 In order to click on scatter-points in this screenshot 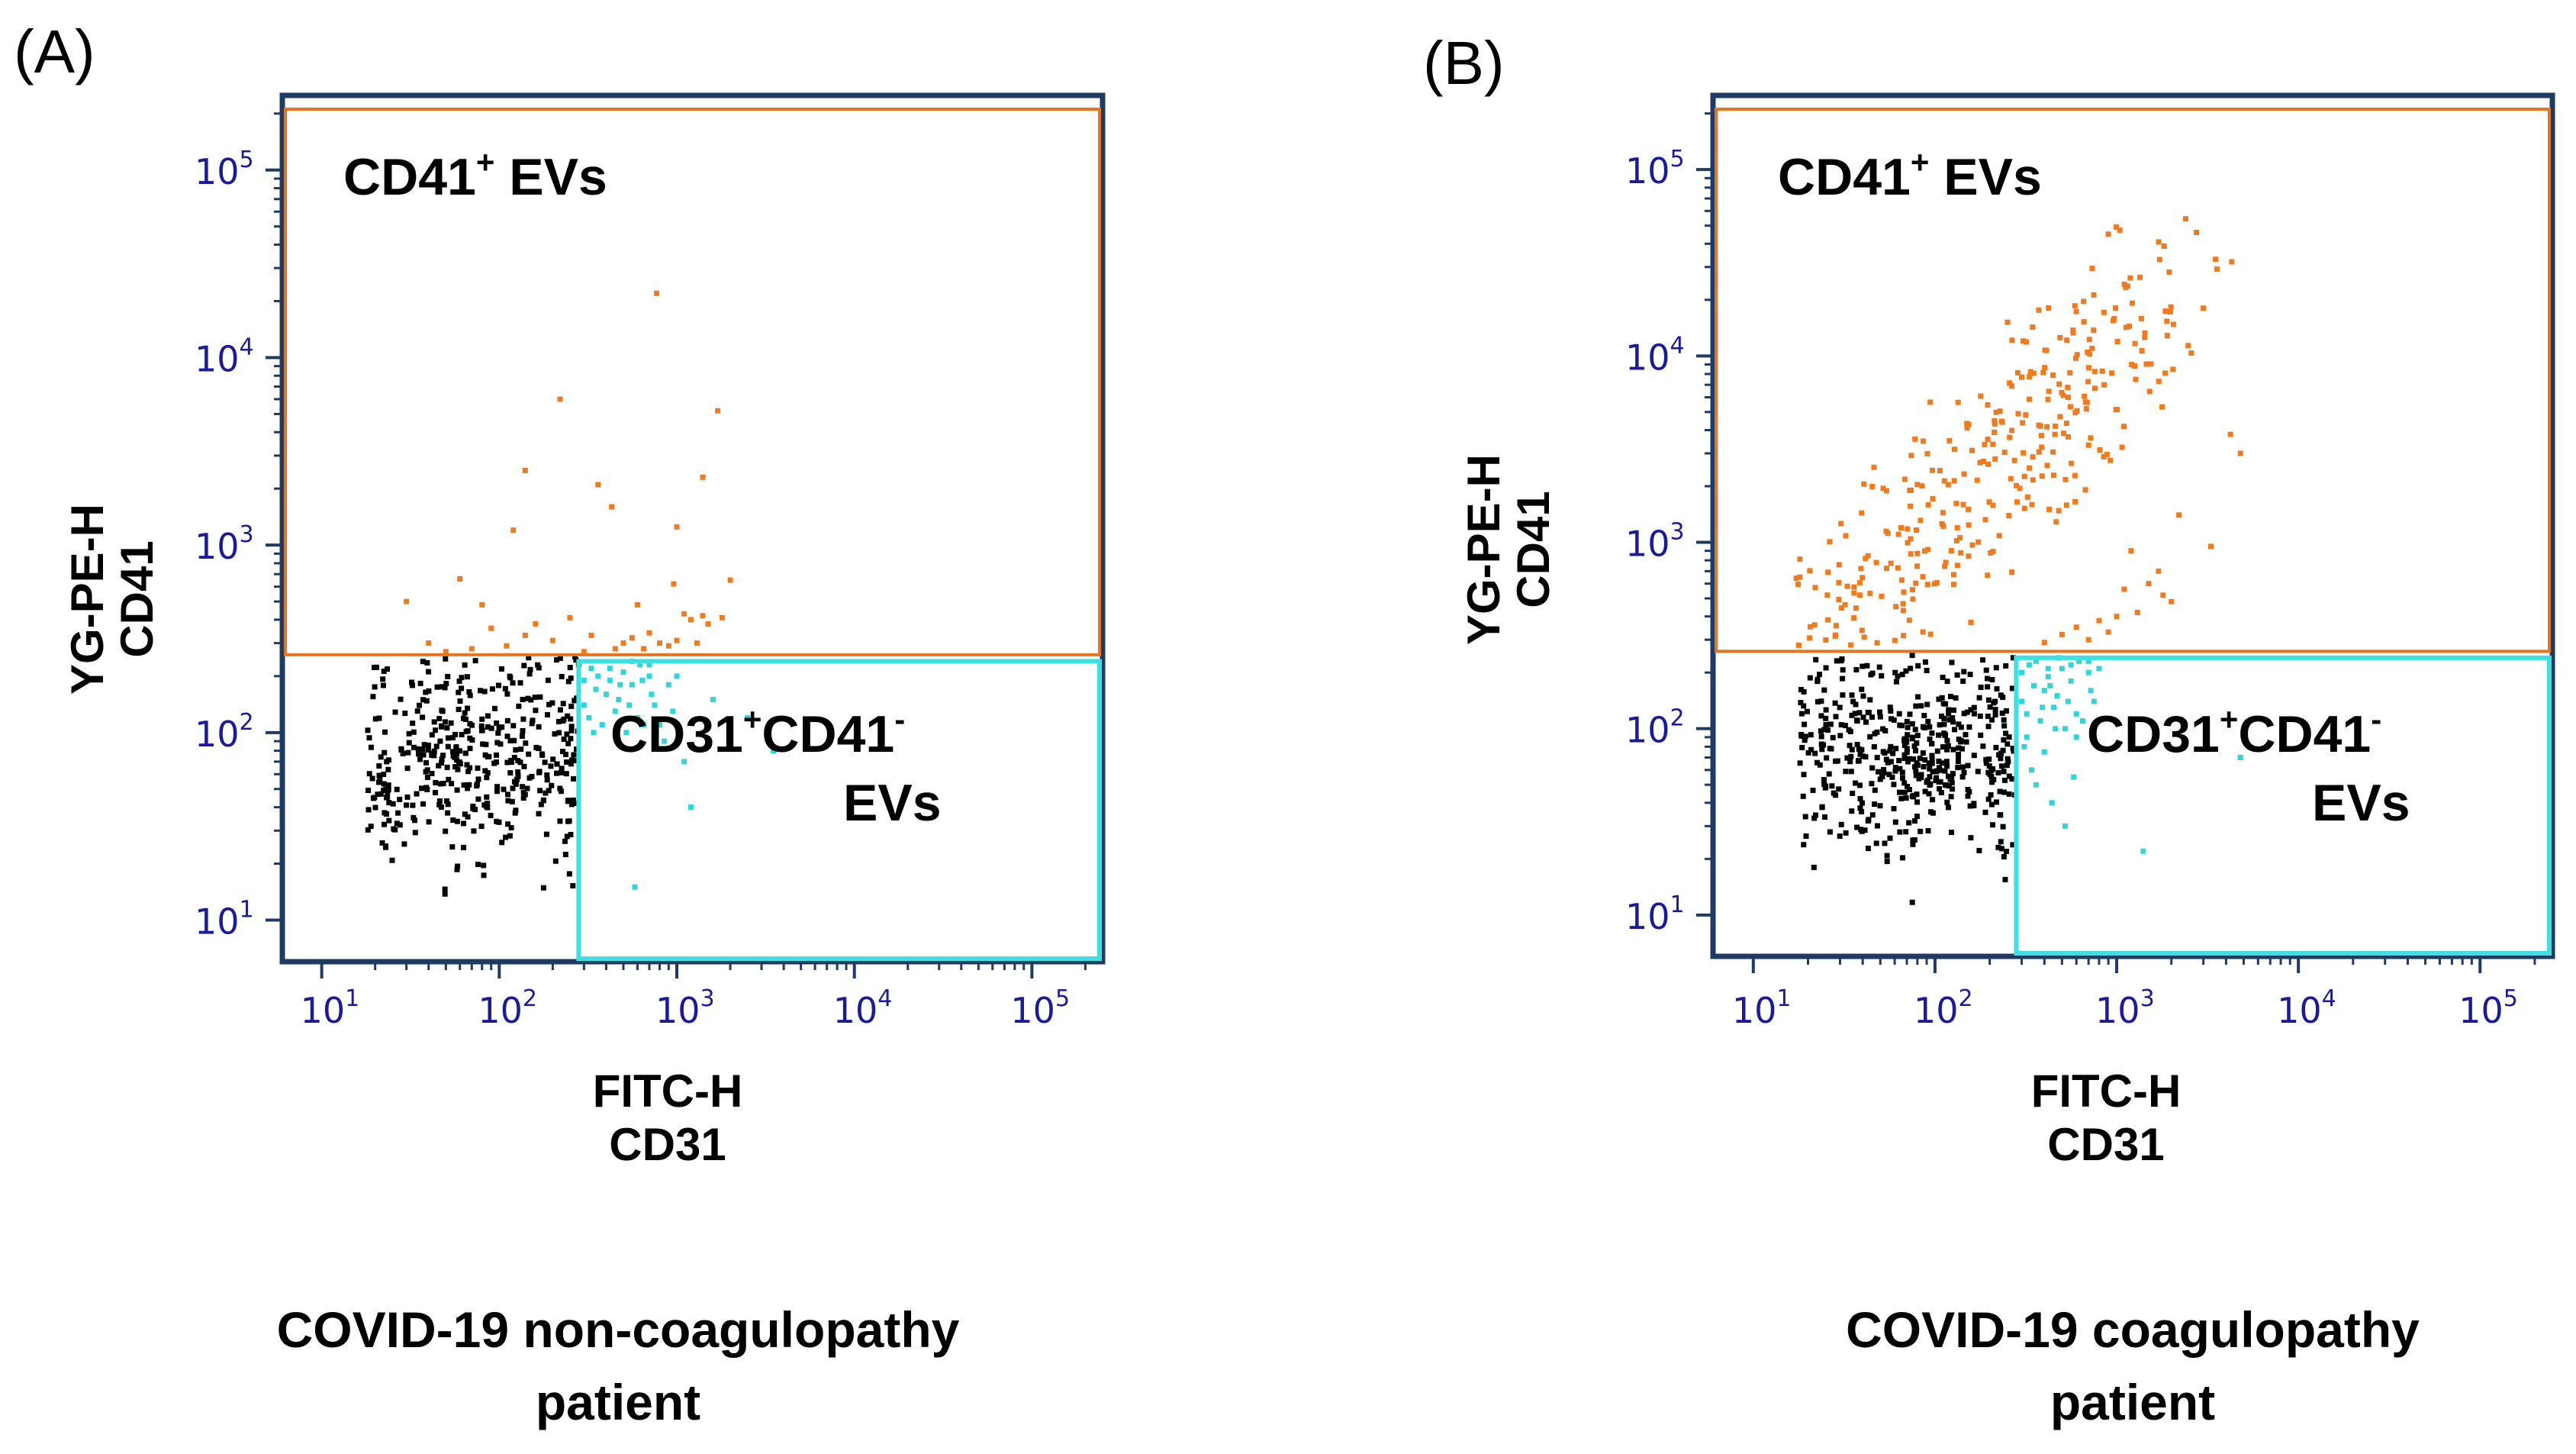, I will do `click(2018, 560)`.